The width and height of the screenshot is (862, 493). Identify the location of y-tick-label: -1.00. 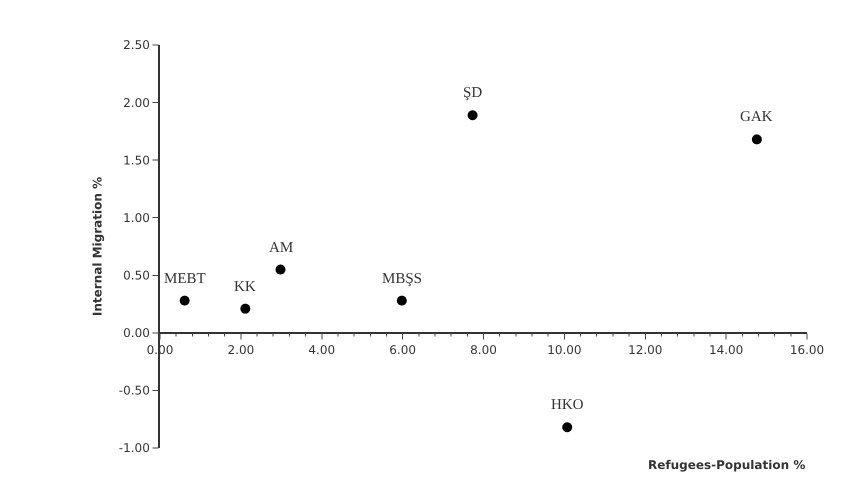
(134, 448).